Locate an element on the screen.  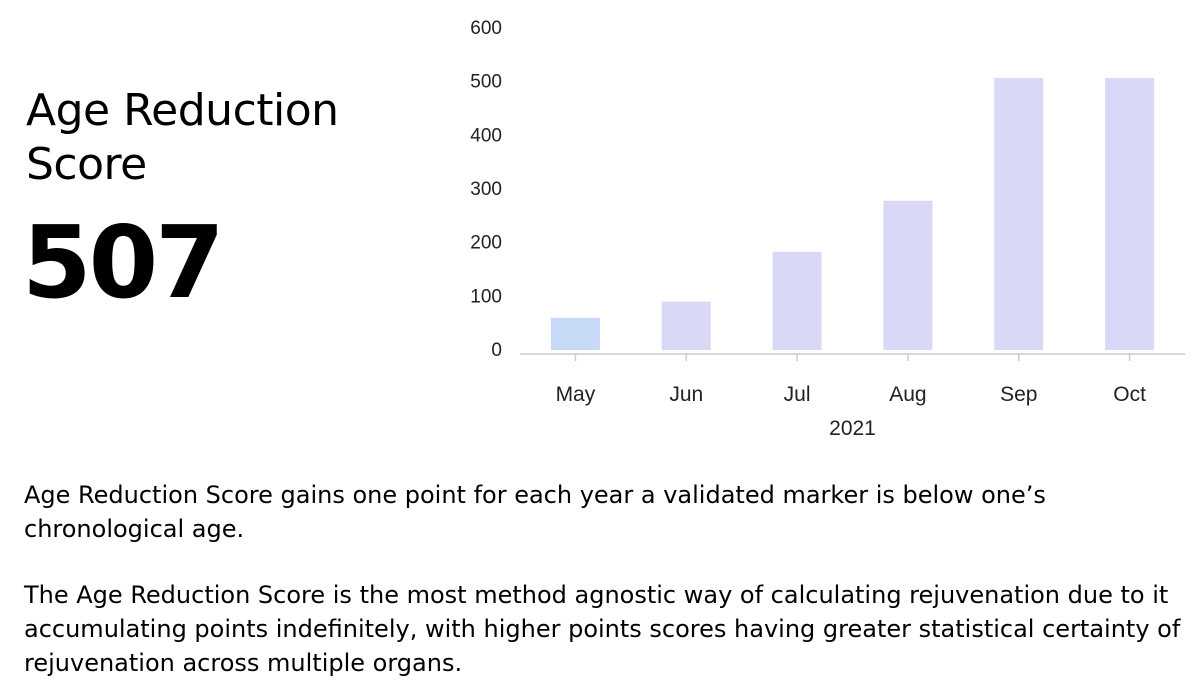
score-title: Age Reduction Score is located at coordinates (182, 137).